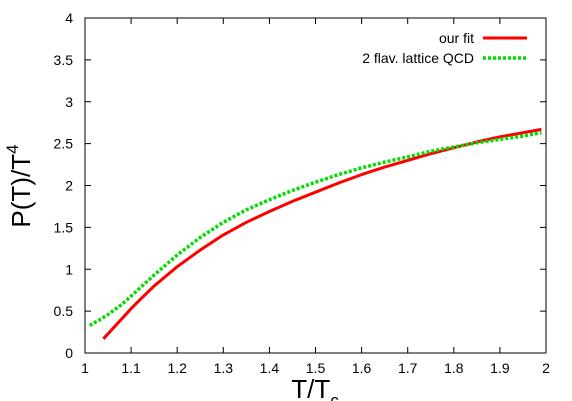 Image resolution: width=572 pixels, height=401 pixels. I want to click on x-tick-label: 1, so click(85, 368).